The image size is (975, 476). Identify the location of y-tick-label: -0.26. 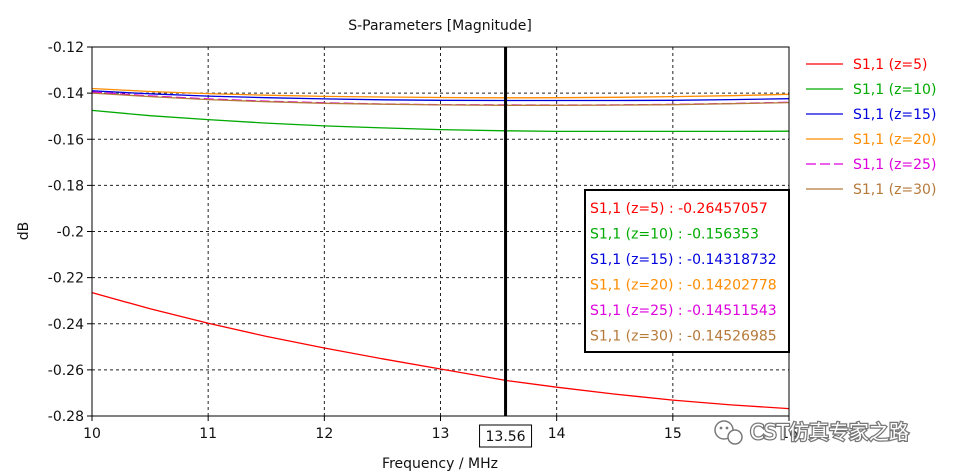
(66, 371).